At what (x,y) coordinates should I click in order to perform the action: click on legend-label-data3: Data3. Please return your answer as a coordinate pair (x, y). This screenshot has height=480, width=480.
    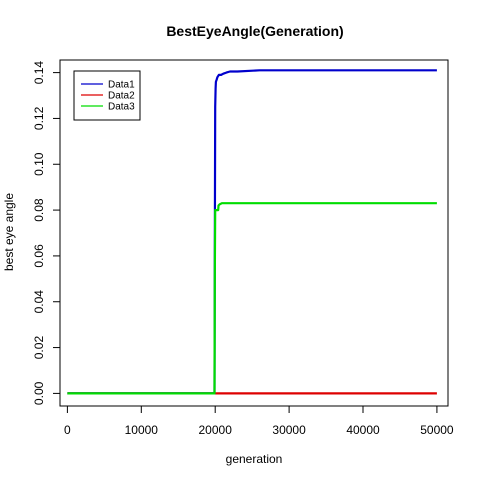
    Looking at the image, I should click on (121, 107).